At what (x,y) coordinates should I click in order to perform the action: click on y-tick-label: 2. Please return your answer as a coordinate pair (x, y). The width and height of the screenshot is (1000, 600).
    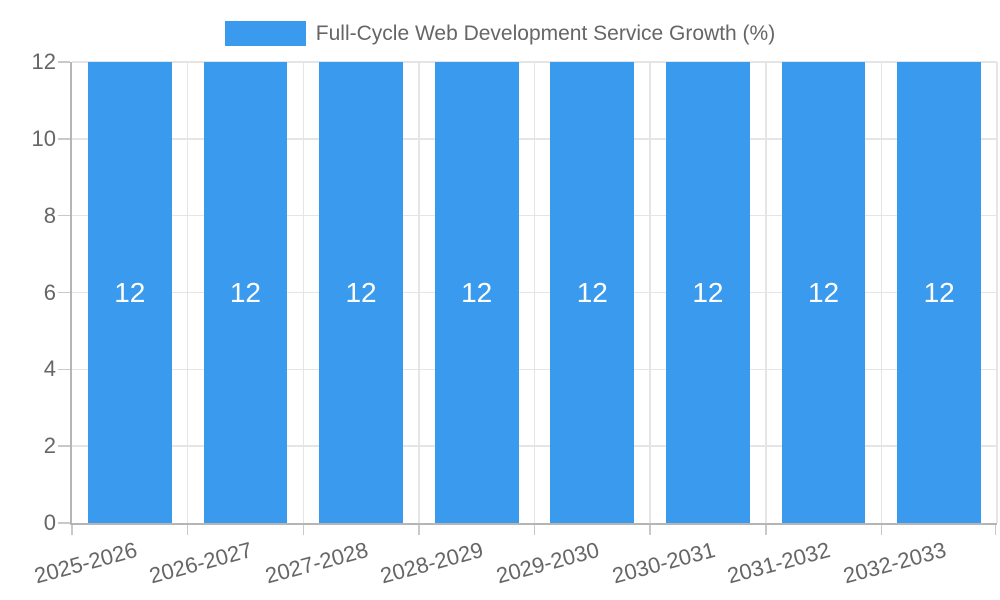
    Looking at the image, I should click on (49, 446).